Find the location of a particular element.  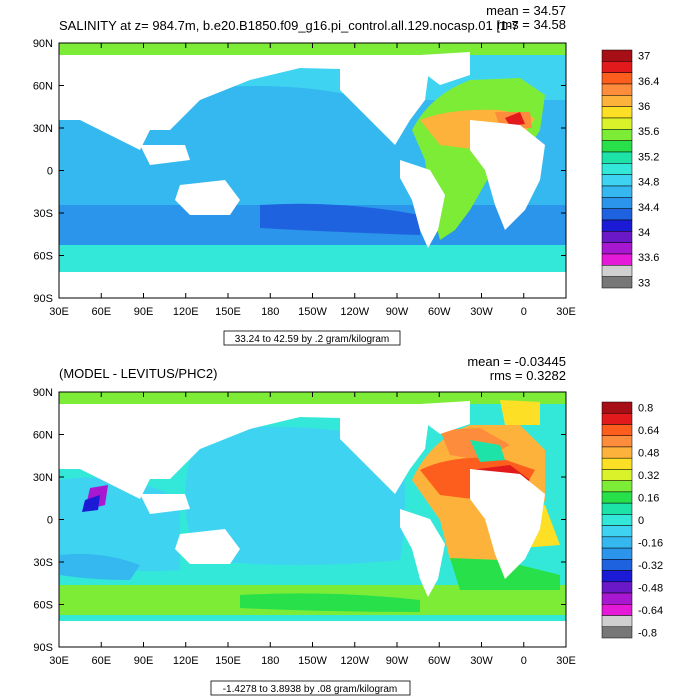

salinity-contour-info-box is located at coordinates (312, 338).